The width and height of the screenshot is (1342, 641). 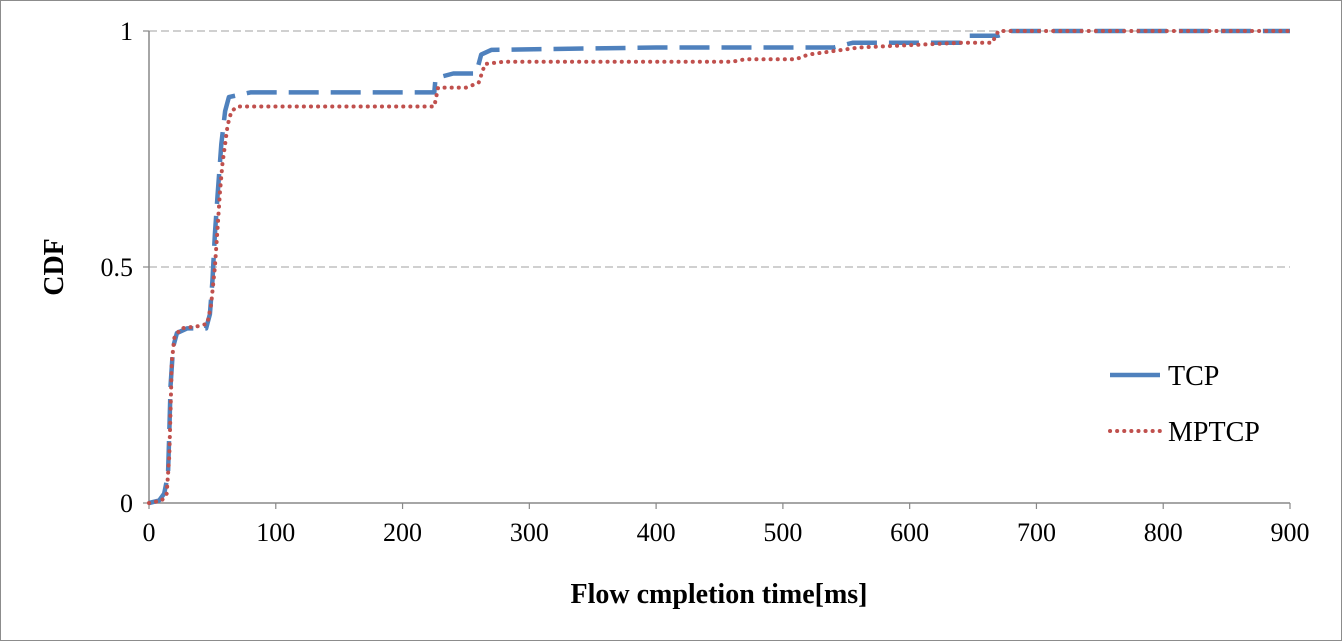 What do you see at coordinates (275, 532) in the screenshot?
I see `x-tick-label: 100` at bounding box center [275, 532].